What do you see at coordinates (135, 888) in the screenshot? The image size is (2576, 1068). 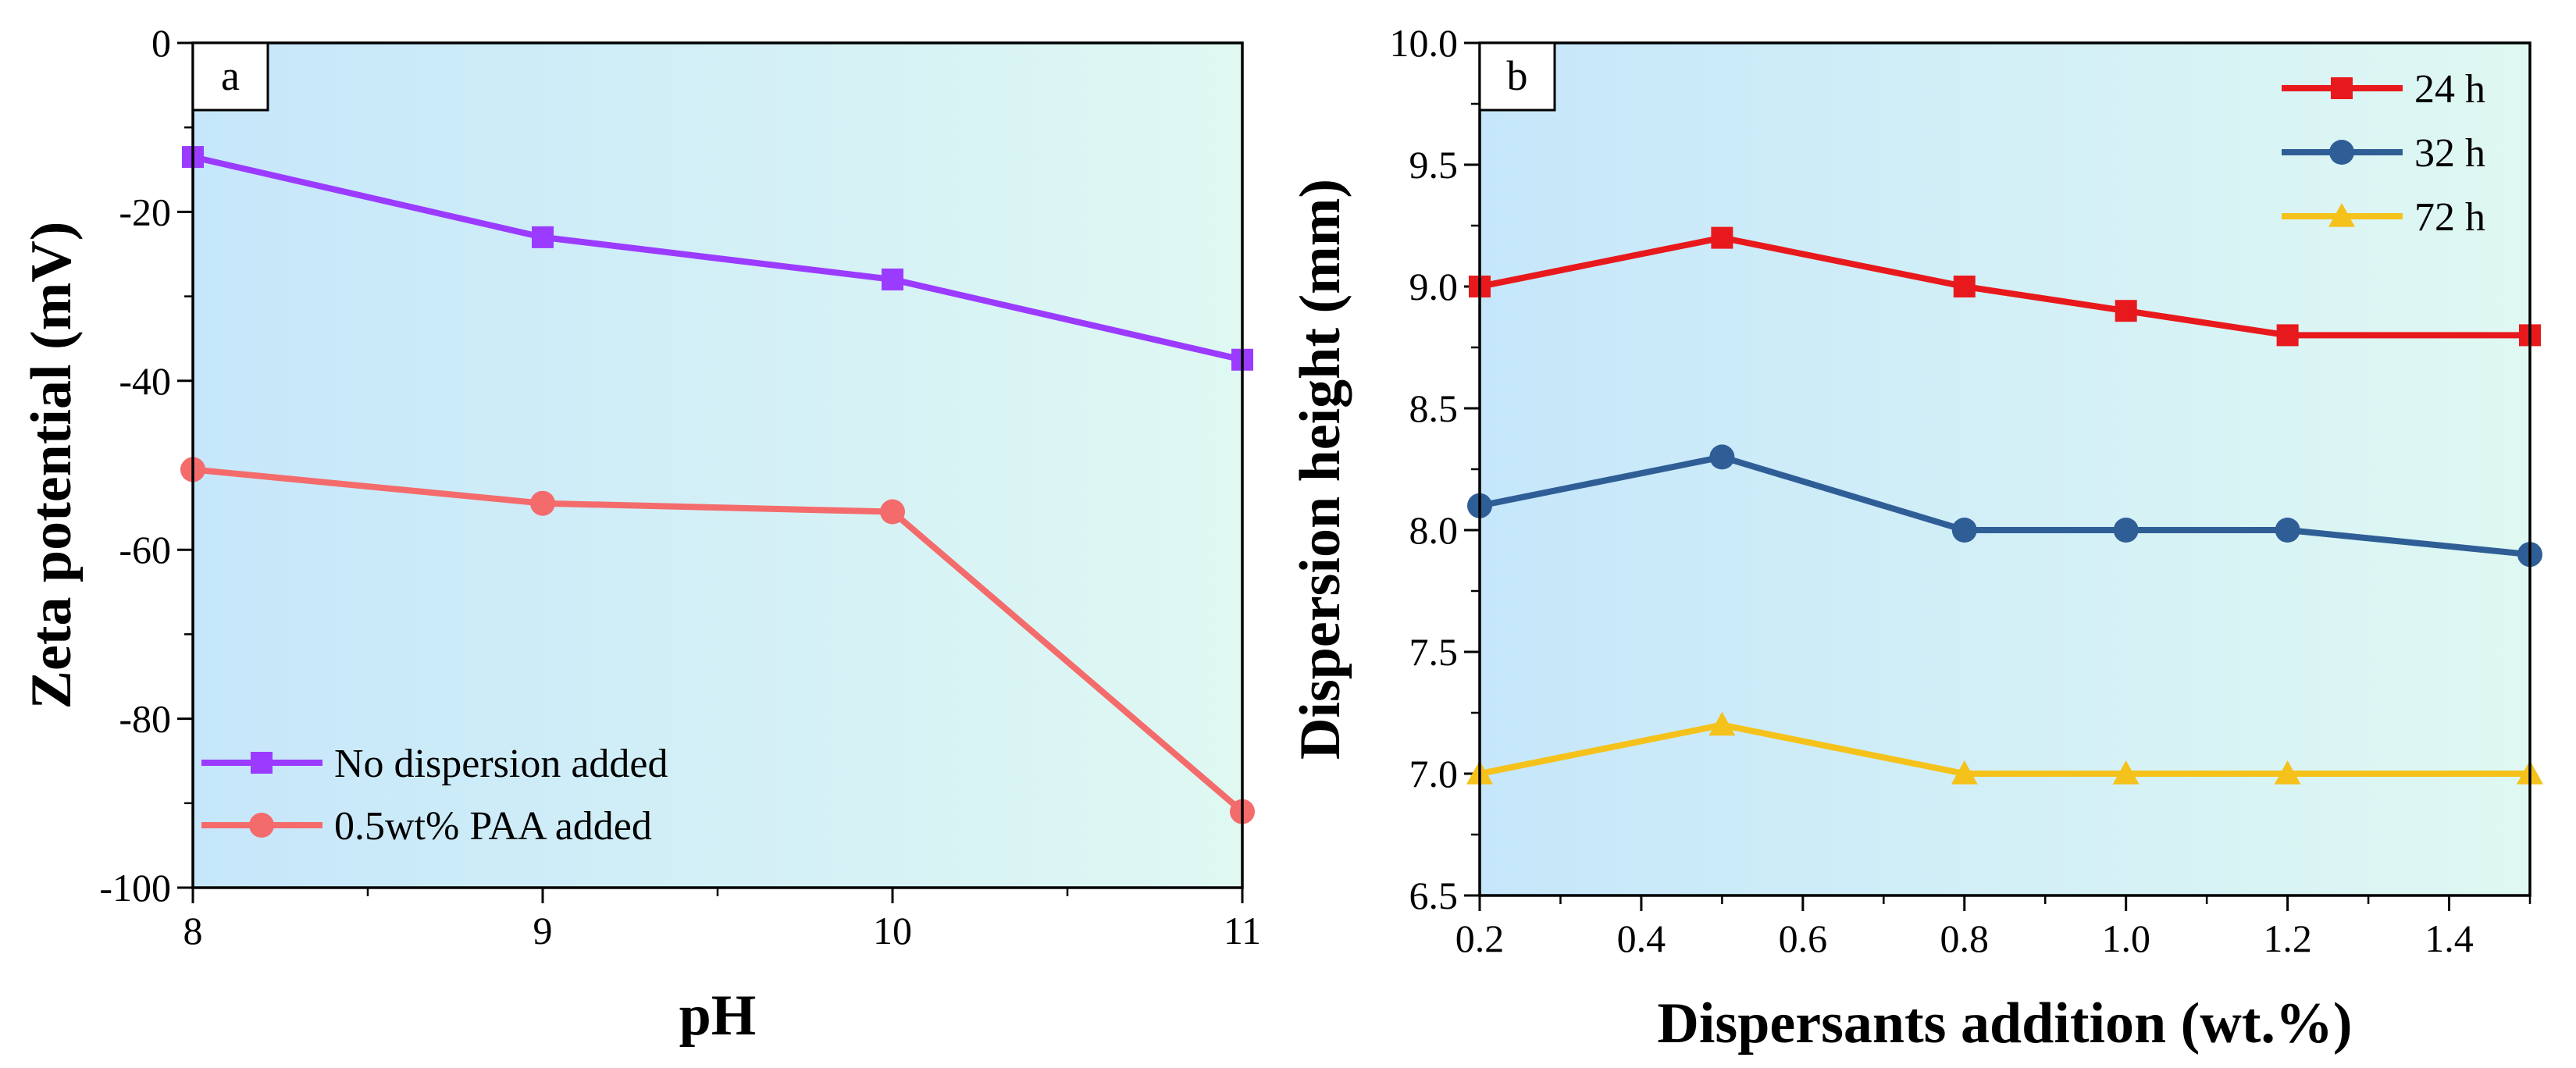 I see `y-tick-label: -100` at bounding box center [135, 888].